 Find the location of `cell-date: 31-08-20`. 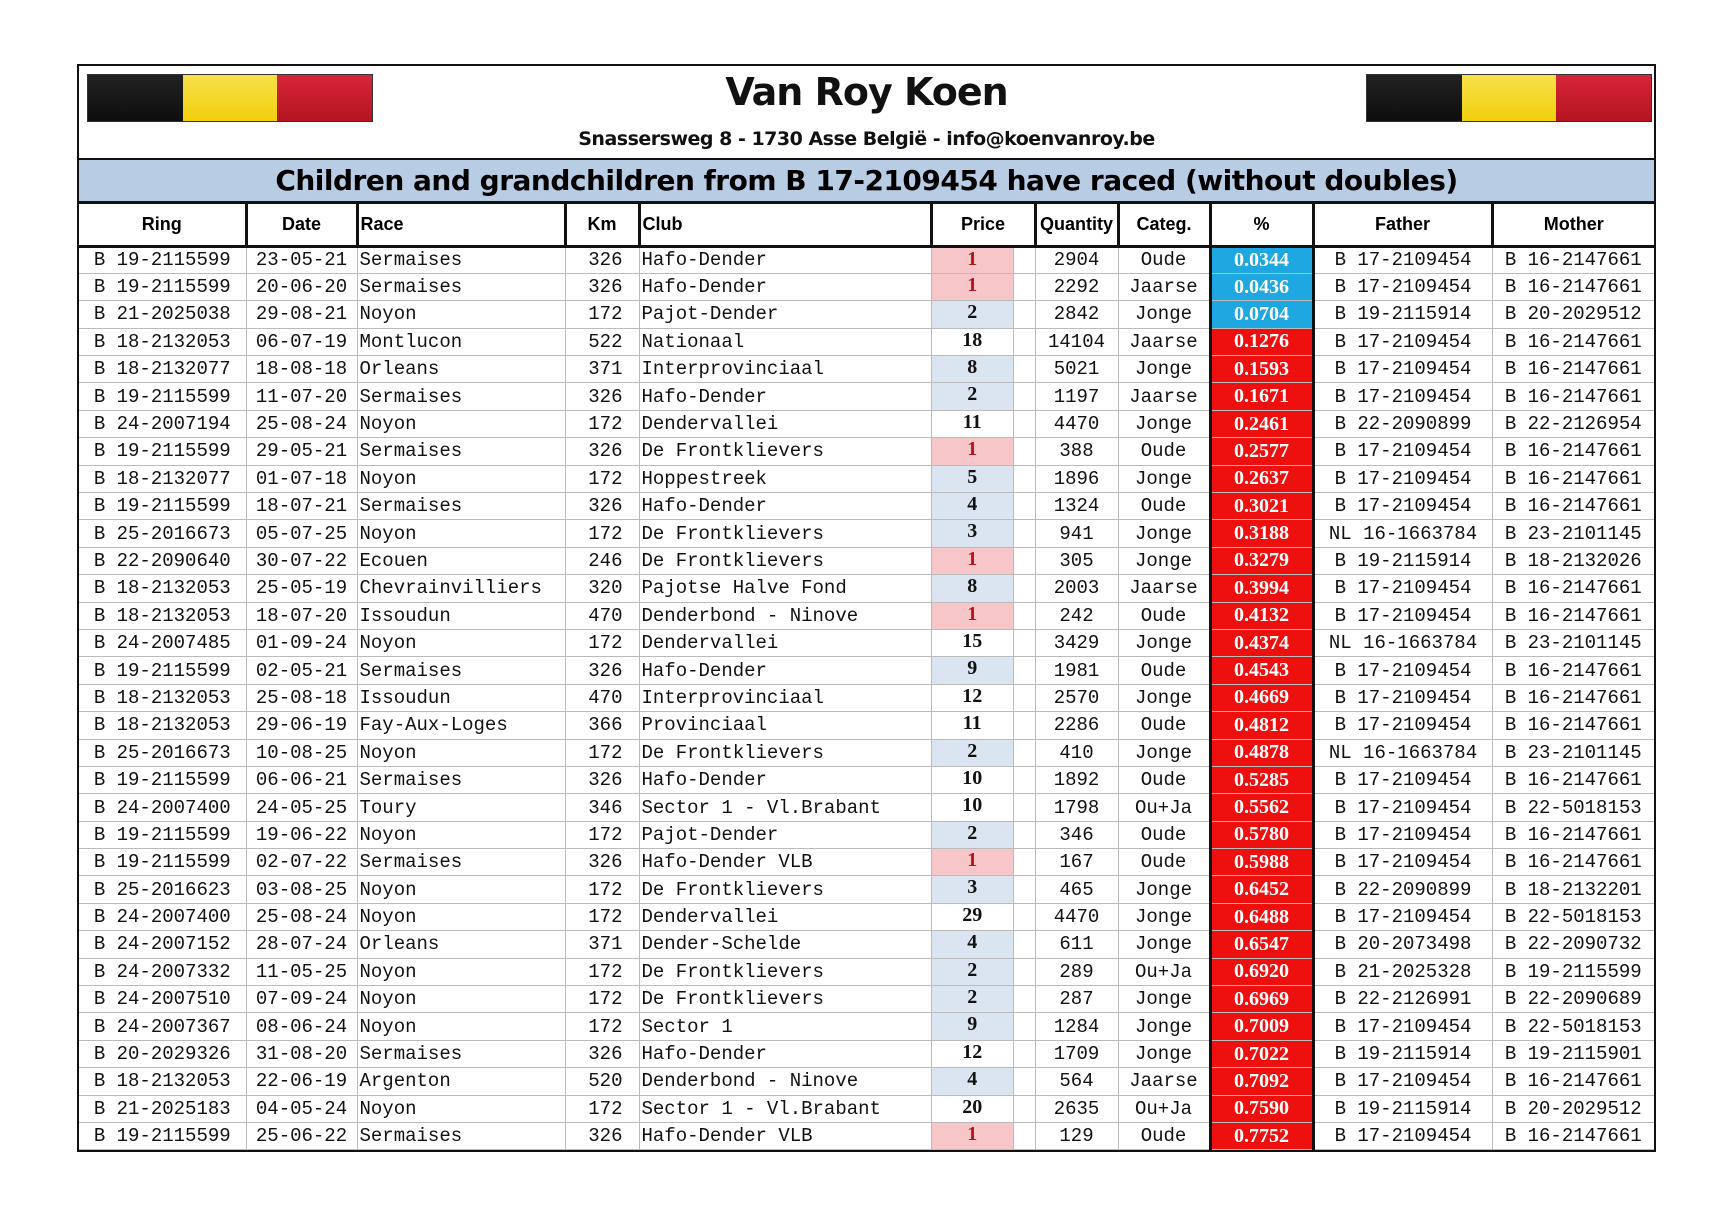

cell-date: 31-08-20 is located at coordinates (301, 1054).